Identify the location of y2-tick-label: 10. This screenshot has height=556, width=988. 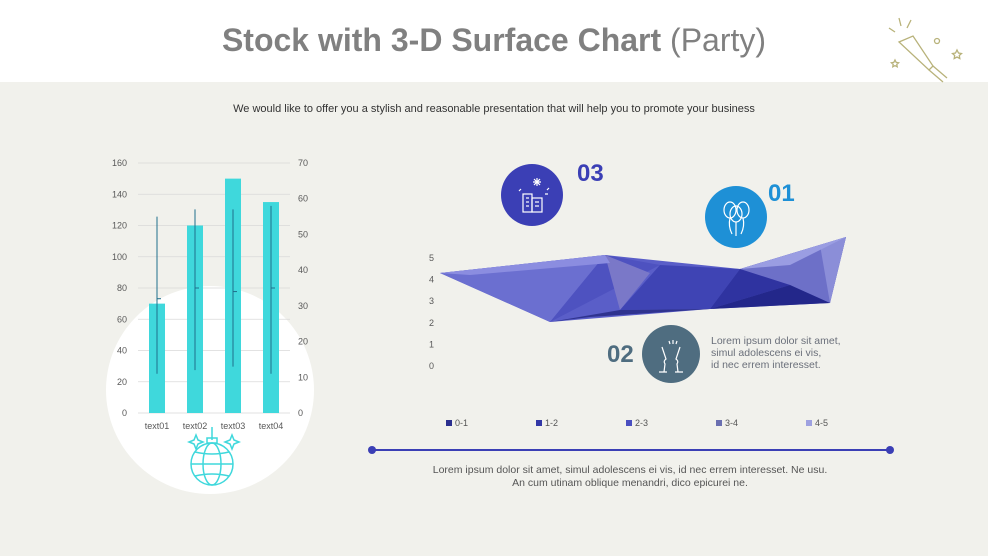
(303, 377).